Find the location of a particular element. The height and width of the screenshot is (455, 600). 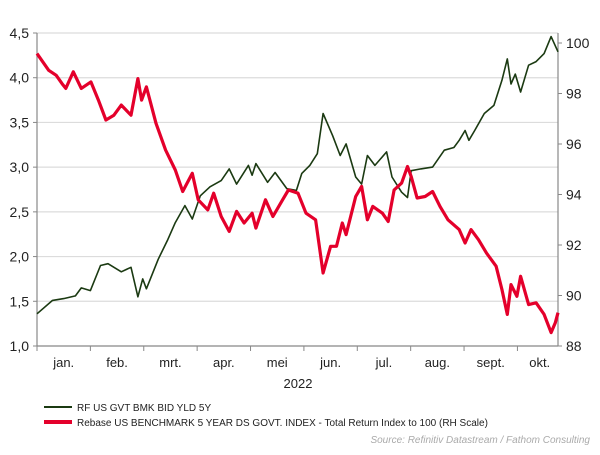

right-tick-label: 88 is located at coordinates (574, 346).